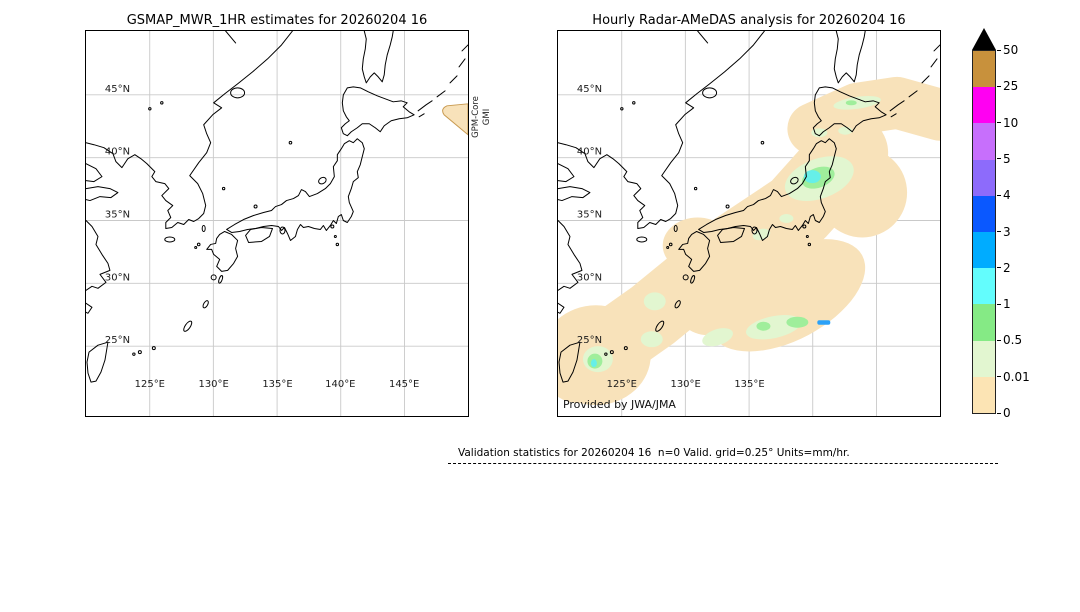  What do you see at coordinates (455, 119) in the screenshot?
I see `gsmap-swath-edge-wedge` at bounding box center [455, 119].